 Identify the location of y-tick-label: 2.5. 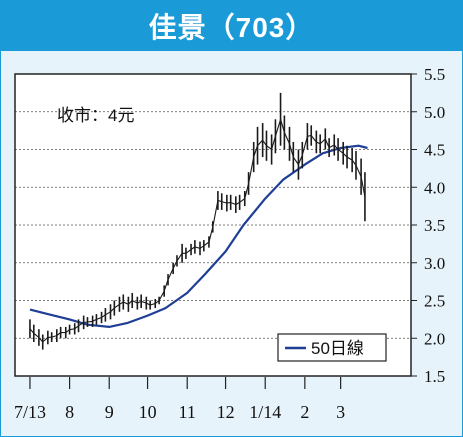
(434, 301).